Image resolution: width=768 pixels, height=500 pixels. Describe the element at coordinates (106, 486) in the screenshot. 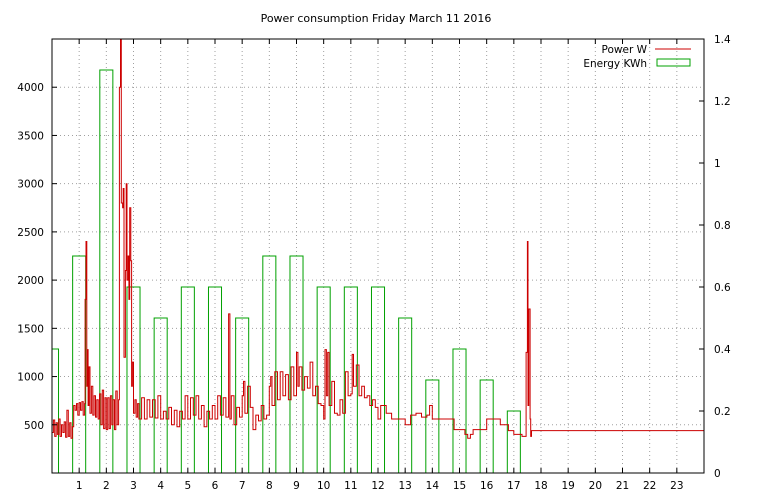

I see `x-tick-label: 2` at that location.